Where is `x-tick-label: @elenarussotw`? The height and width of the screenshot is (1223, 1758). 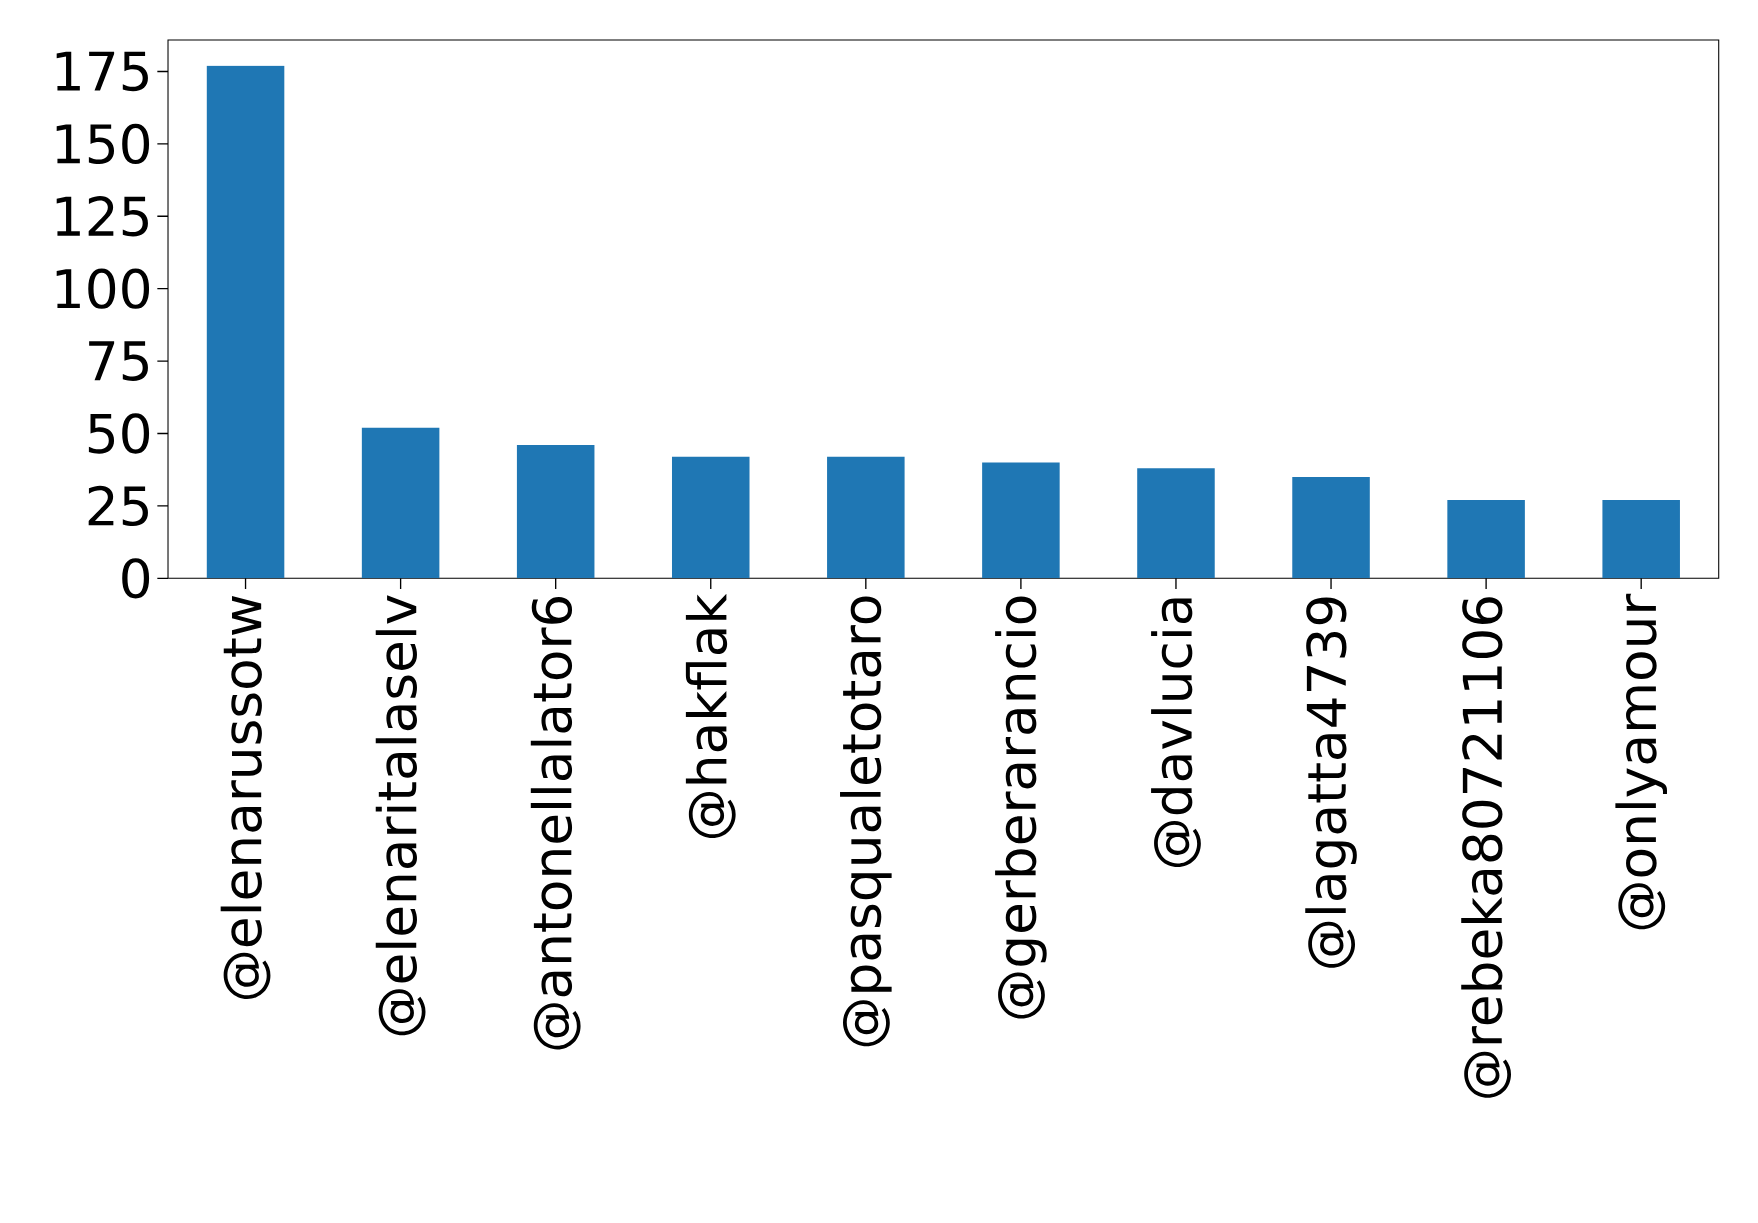 x-tick-label: @elenarussotw is located at coordinates (245, 797).